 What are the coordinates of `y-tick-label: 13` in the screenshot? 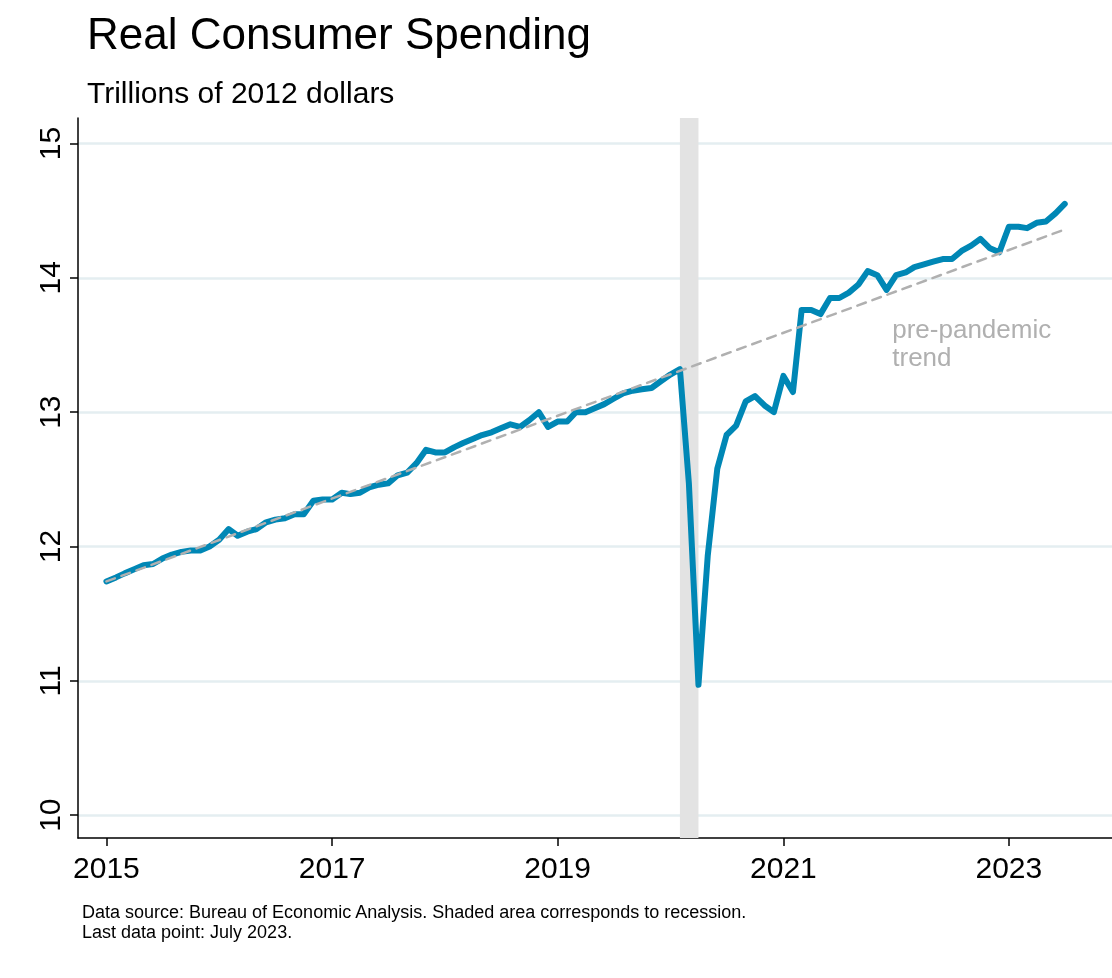 It's located at (49, 412).